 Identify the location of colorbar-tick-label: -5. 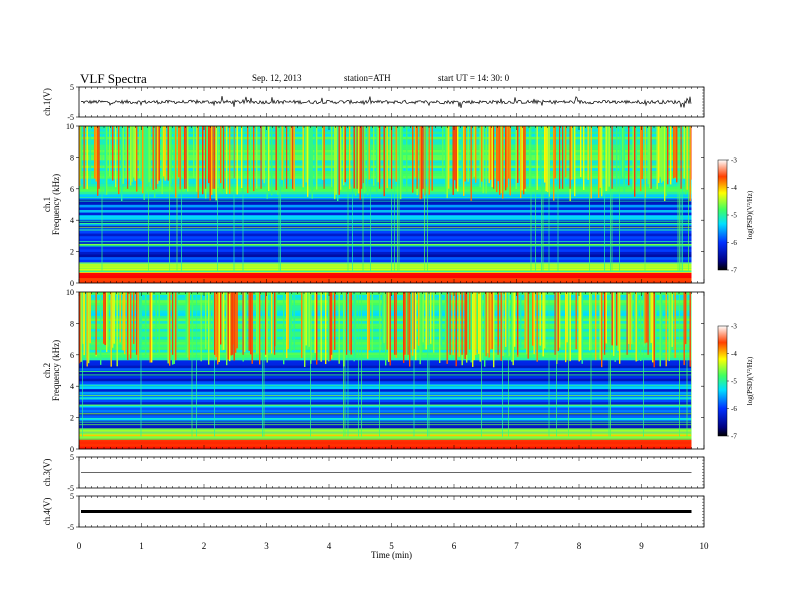
(734, 382).